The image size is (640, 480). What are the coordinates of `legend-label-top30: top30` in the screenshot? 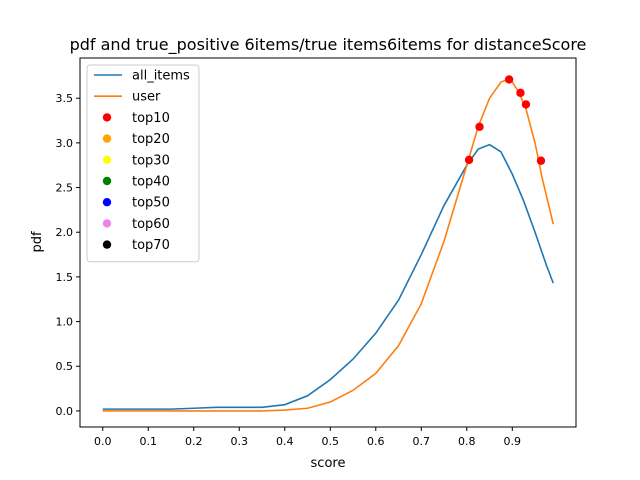 It's located at (151, 160).